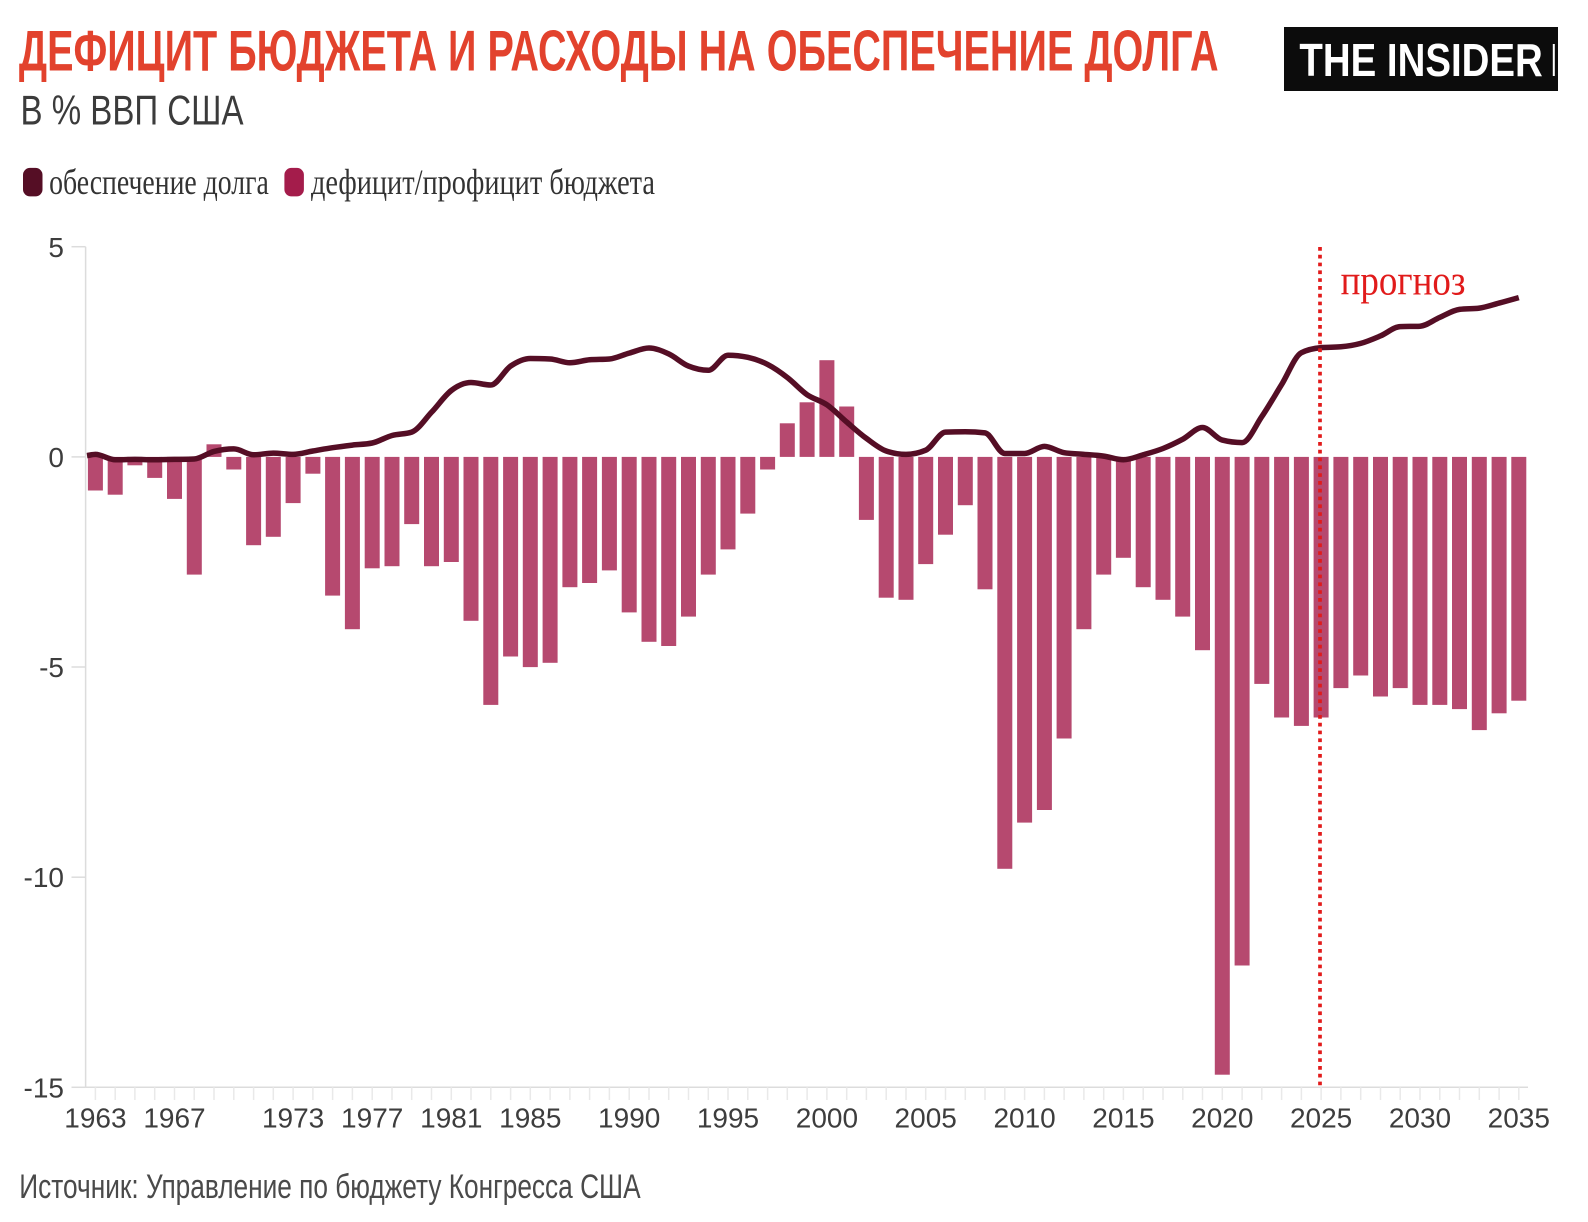  I want to click on svg-text: дефицит/профицит бюджета, so click(483, 182).